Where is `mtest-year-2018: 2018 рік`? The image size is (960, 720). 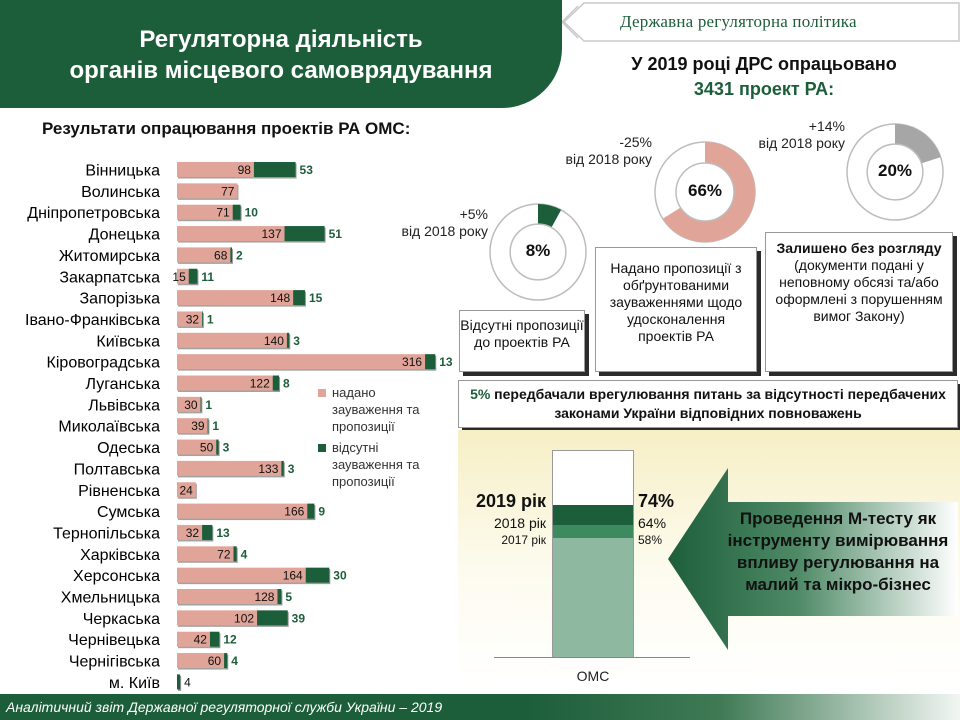
mtest-year-2018: 2018 рік is located at coordinates (519, 523).